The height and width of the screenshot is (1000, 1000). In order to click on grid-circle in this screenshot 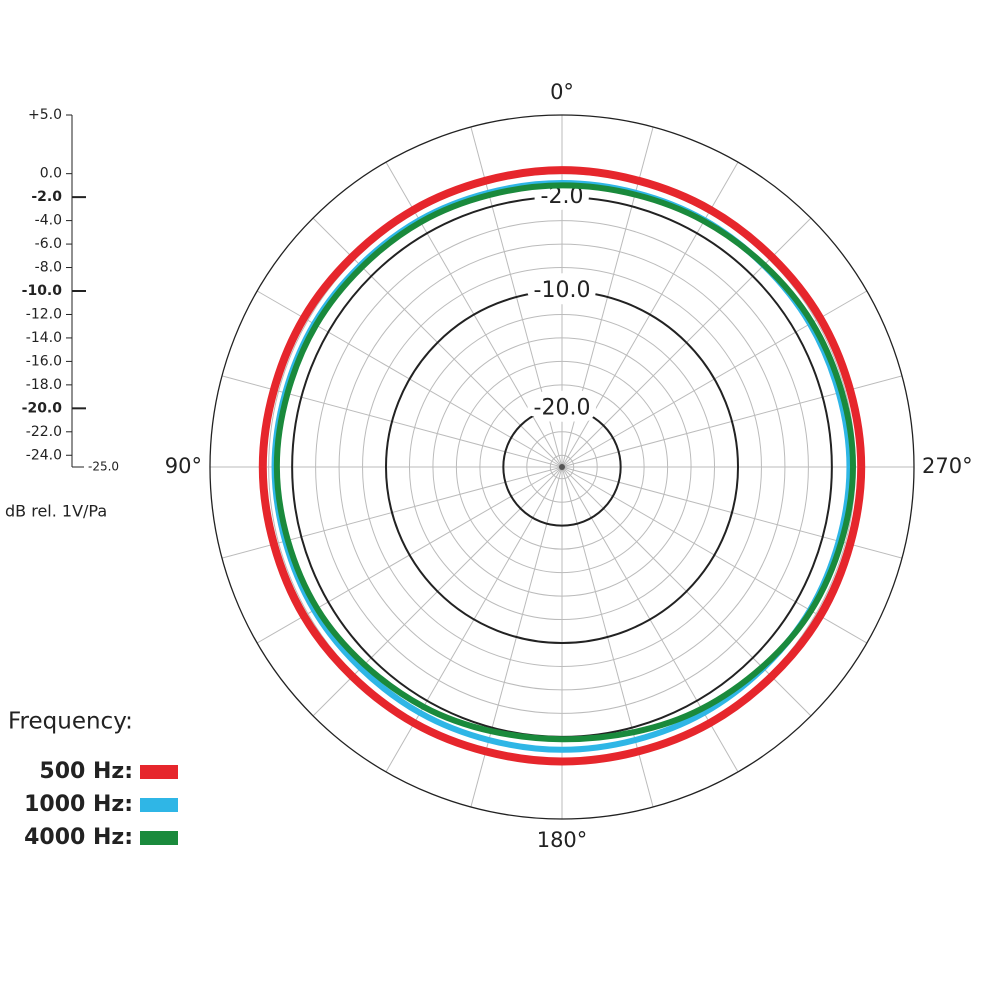, I will do `click(562, 467)`.